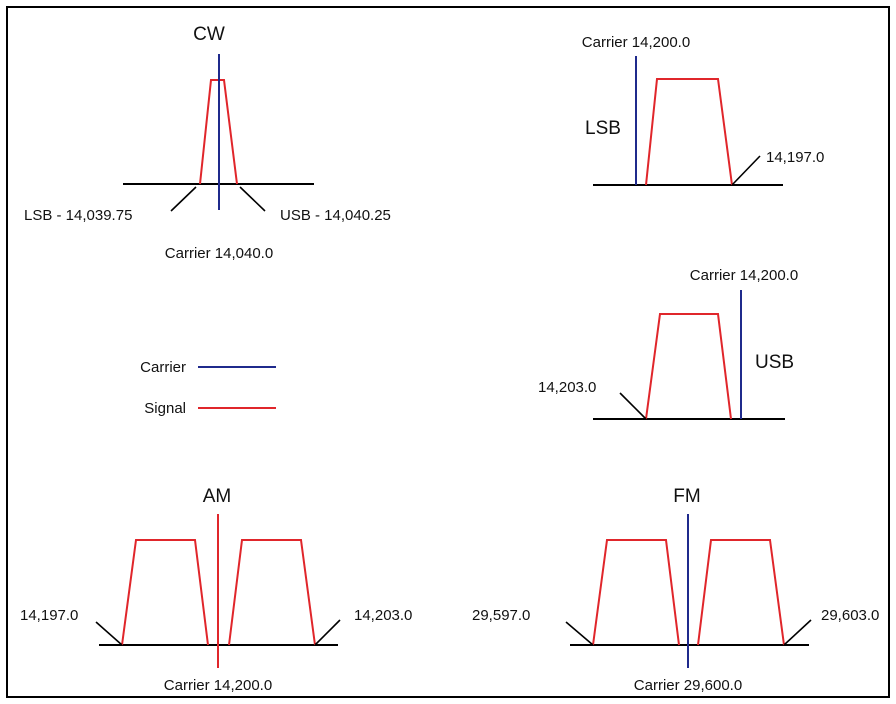 The height and width of the screenshot is (704, 896). Describe the element at coordinates (633, 406) in the screenshot. I see `usb-edge-pointer` at that location.